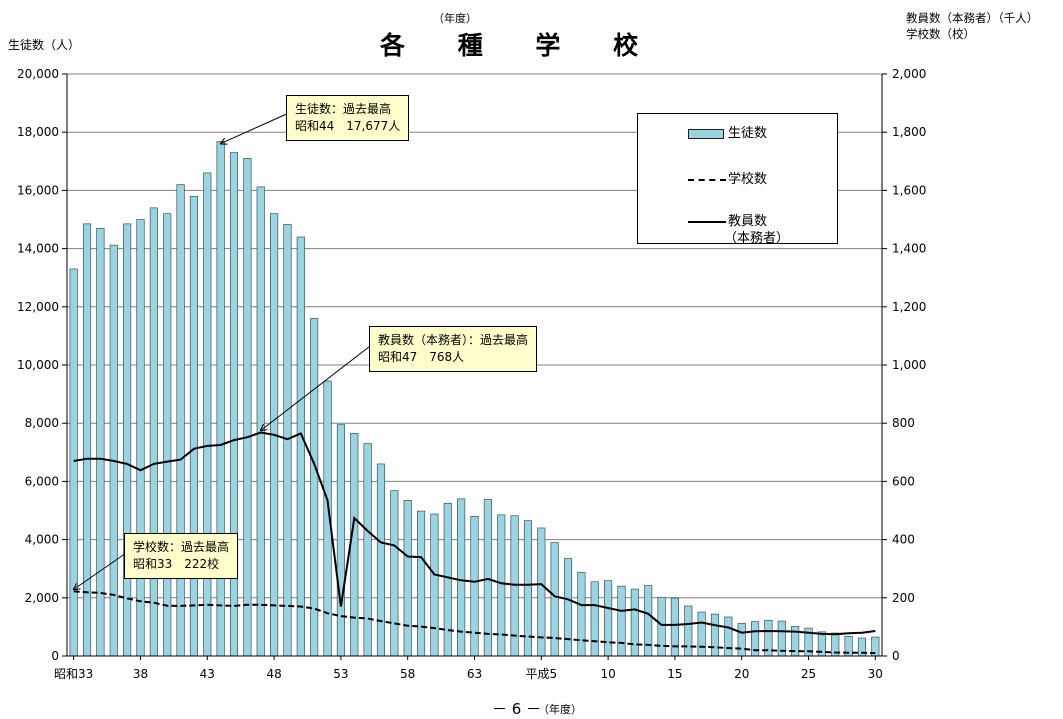  What do you see at coordinates (340, 674) in the screenshot?
I see `x-tick-label: 53` at bounding box center [340, 674].